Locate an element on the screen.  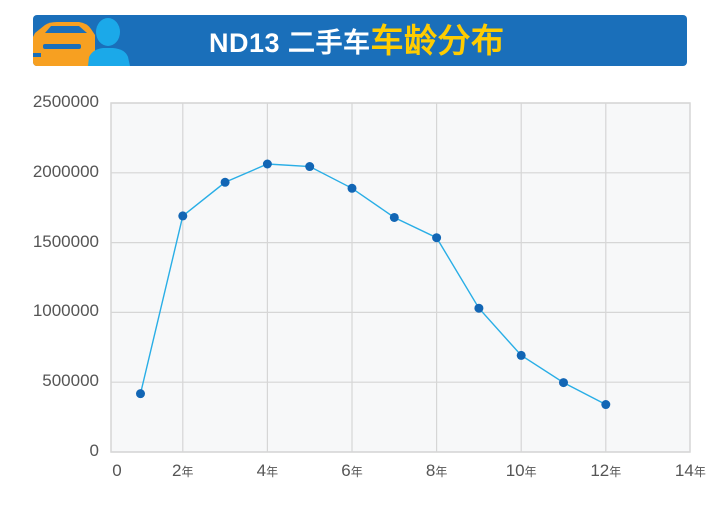
x-tick-label: 12年 is located at coordinates (606, 470).